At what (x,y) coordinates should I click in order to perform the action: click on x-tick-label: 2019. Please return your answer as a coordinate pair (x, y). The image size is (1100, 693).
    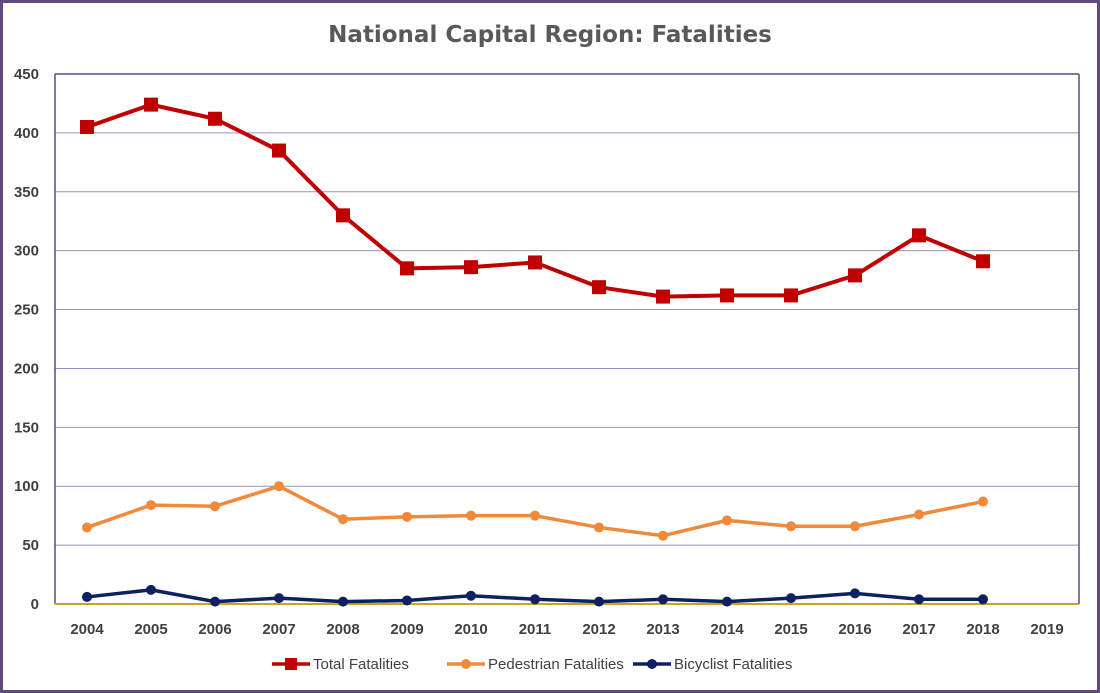
    Looking at the image, I should click on (1046, 629).